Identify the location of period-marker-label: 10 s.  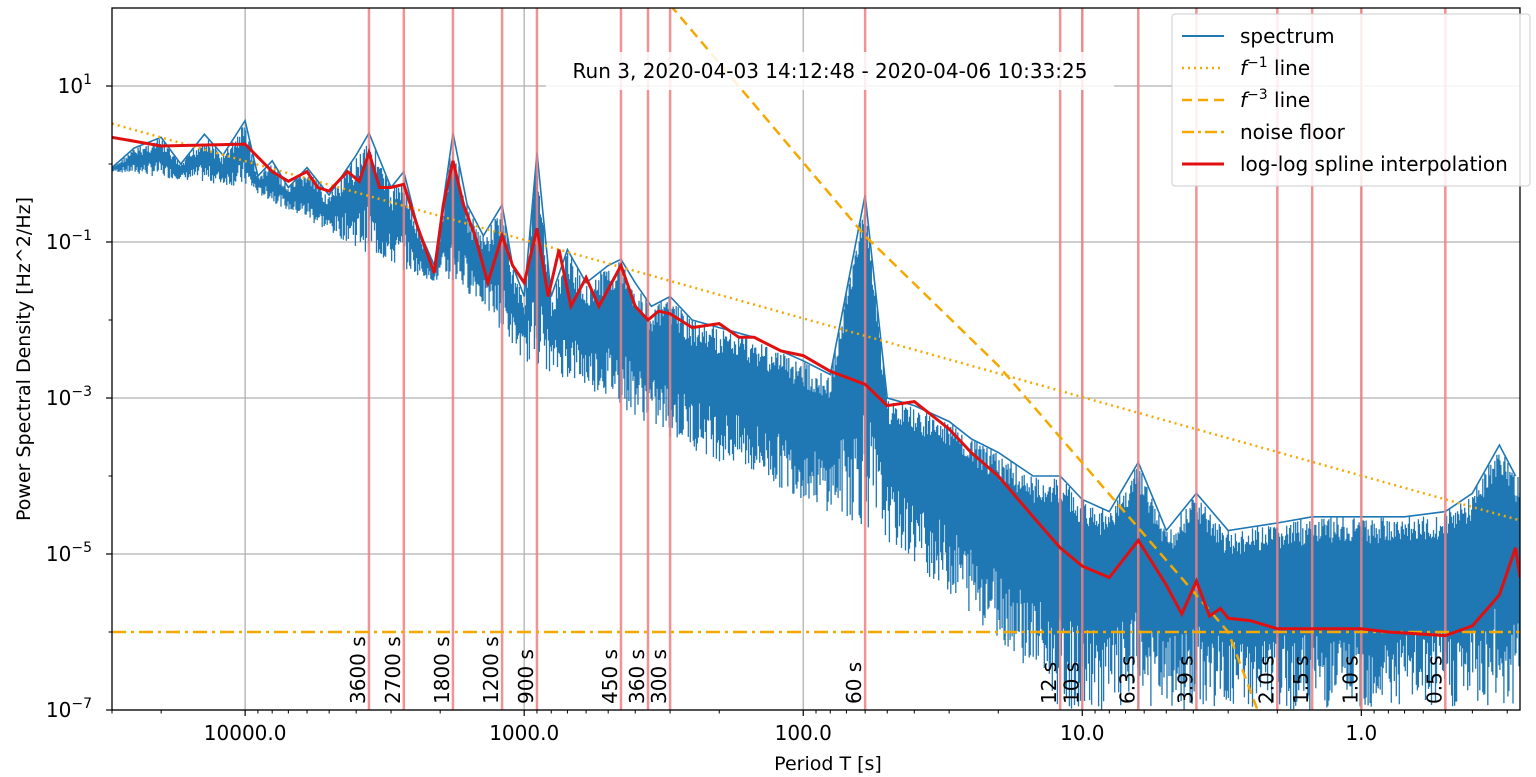
(1071, 683).